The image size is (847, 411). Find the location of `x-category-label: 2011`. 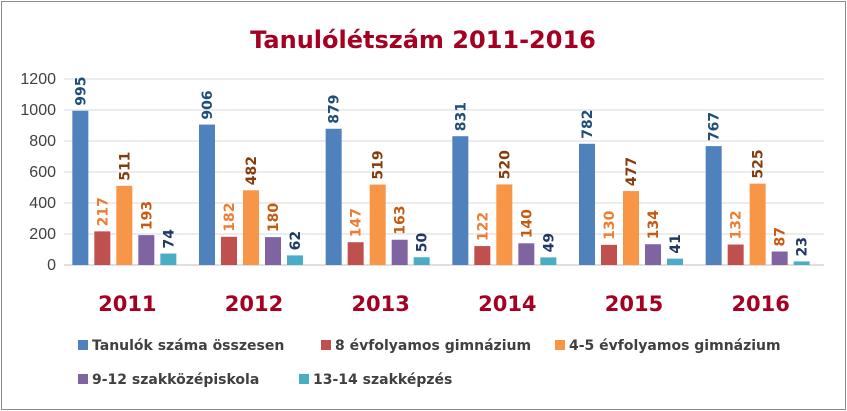

x-category-label: 2011 is located at coordinates (127, 304).